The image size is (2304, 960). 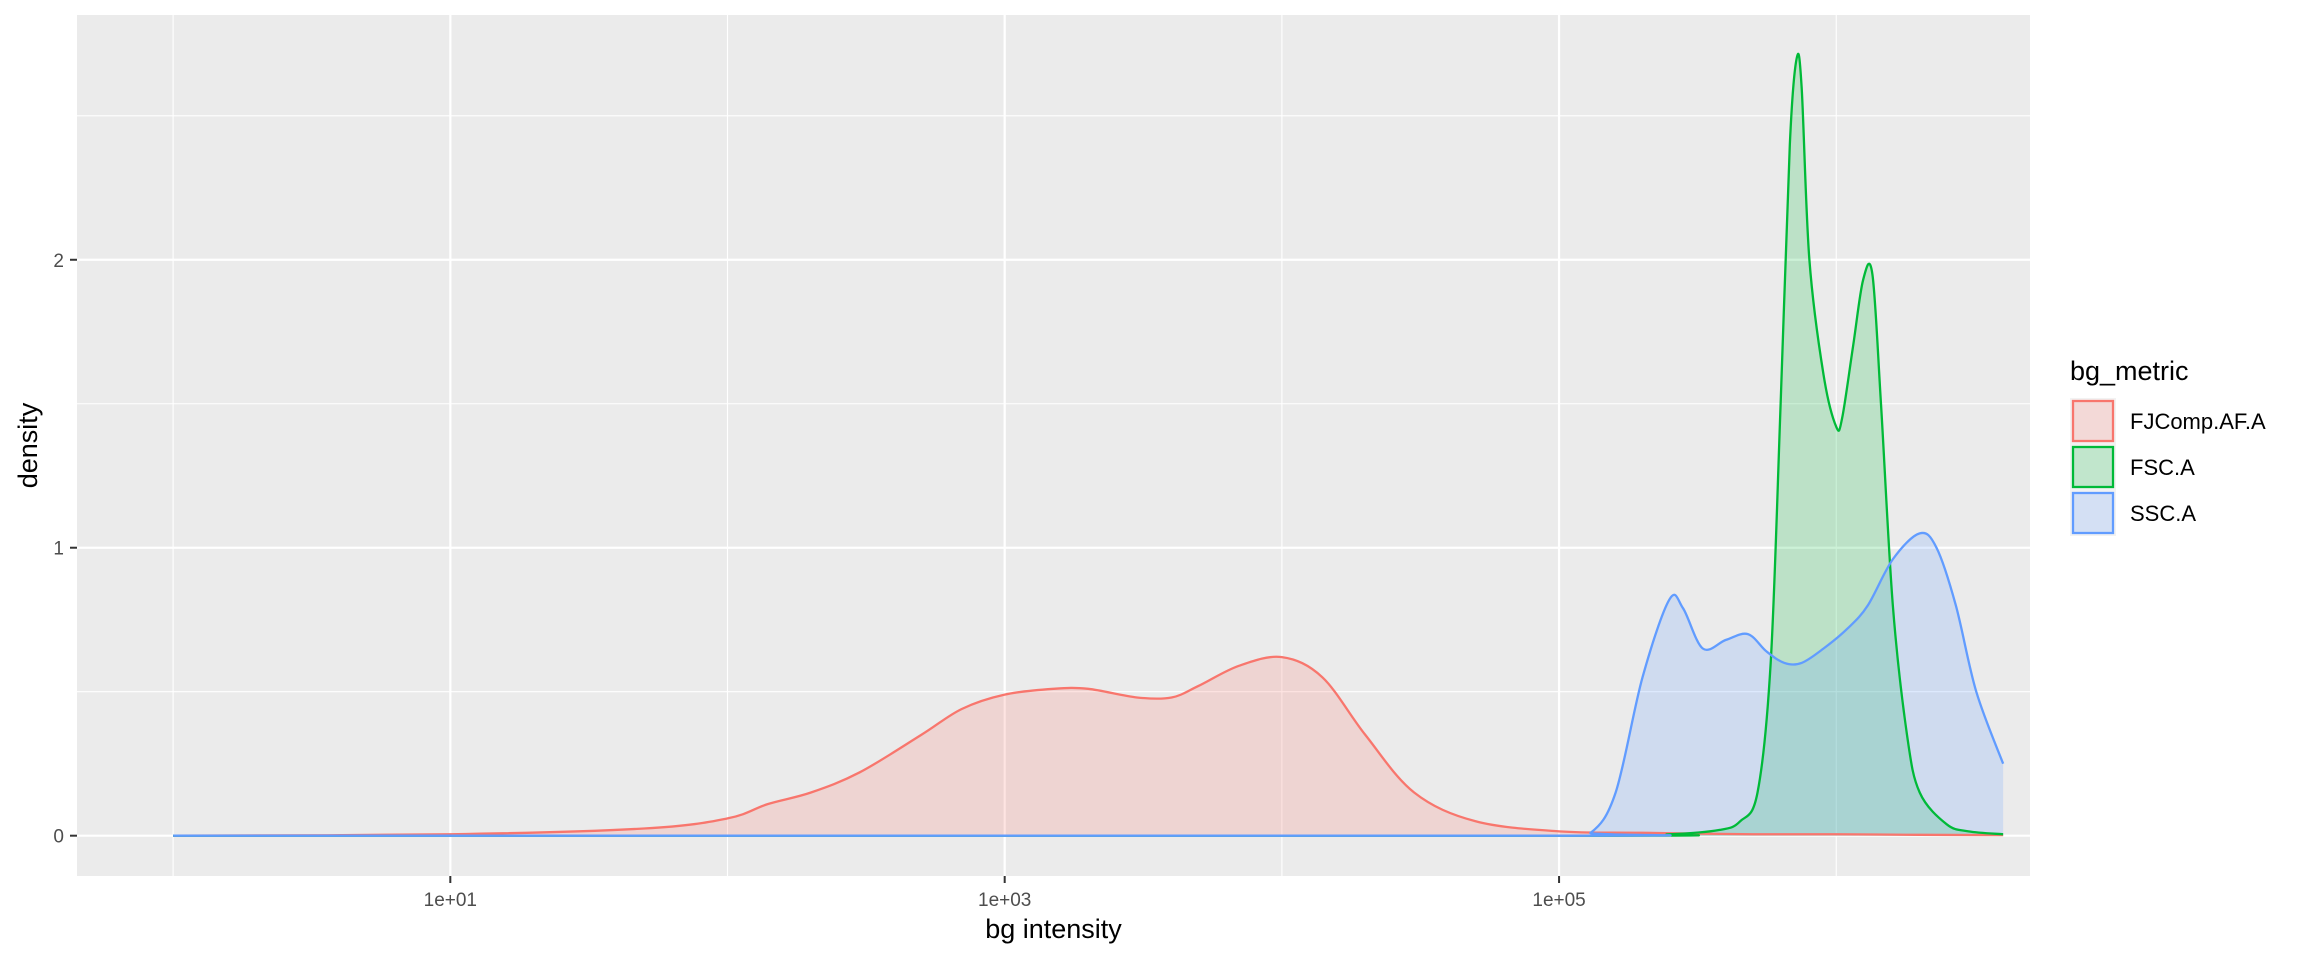 I want to click on legend-item: SSC.A, so click(x=2133, y=513).